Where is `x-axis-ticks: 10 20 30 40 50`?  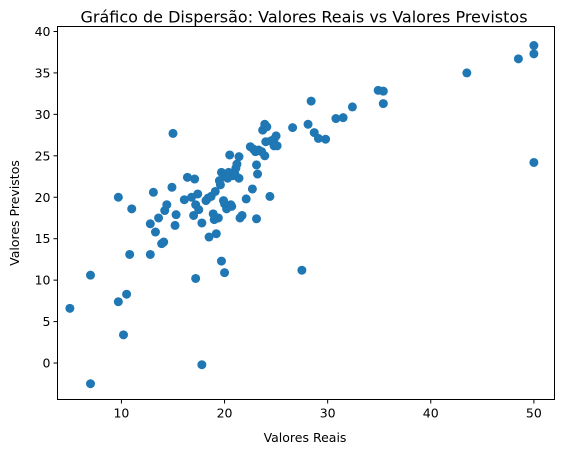 x-axis-ticks: 10 20 30 40 50 is located at coordinates (327, 410).